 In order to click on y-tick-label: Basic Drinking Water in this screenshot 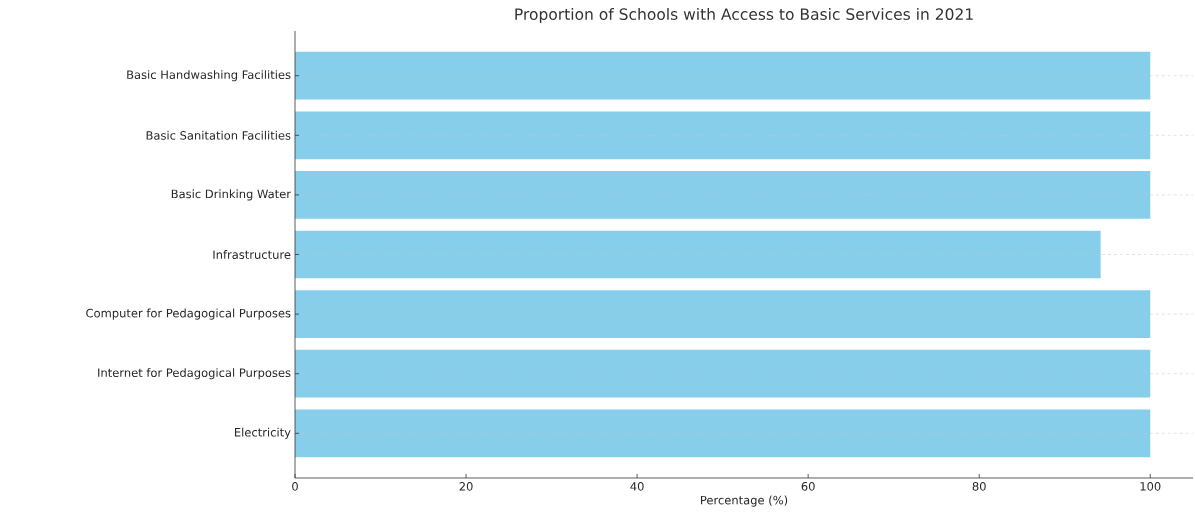, I will do `click(231, 195)`.